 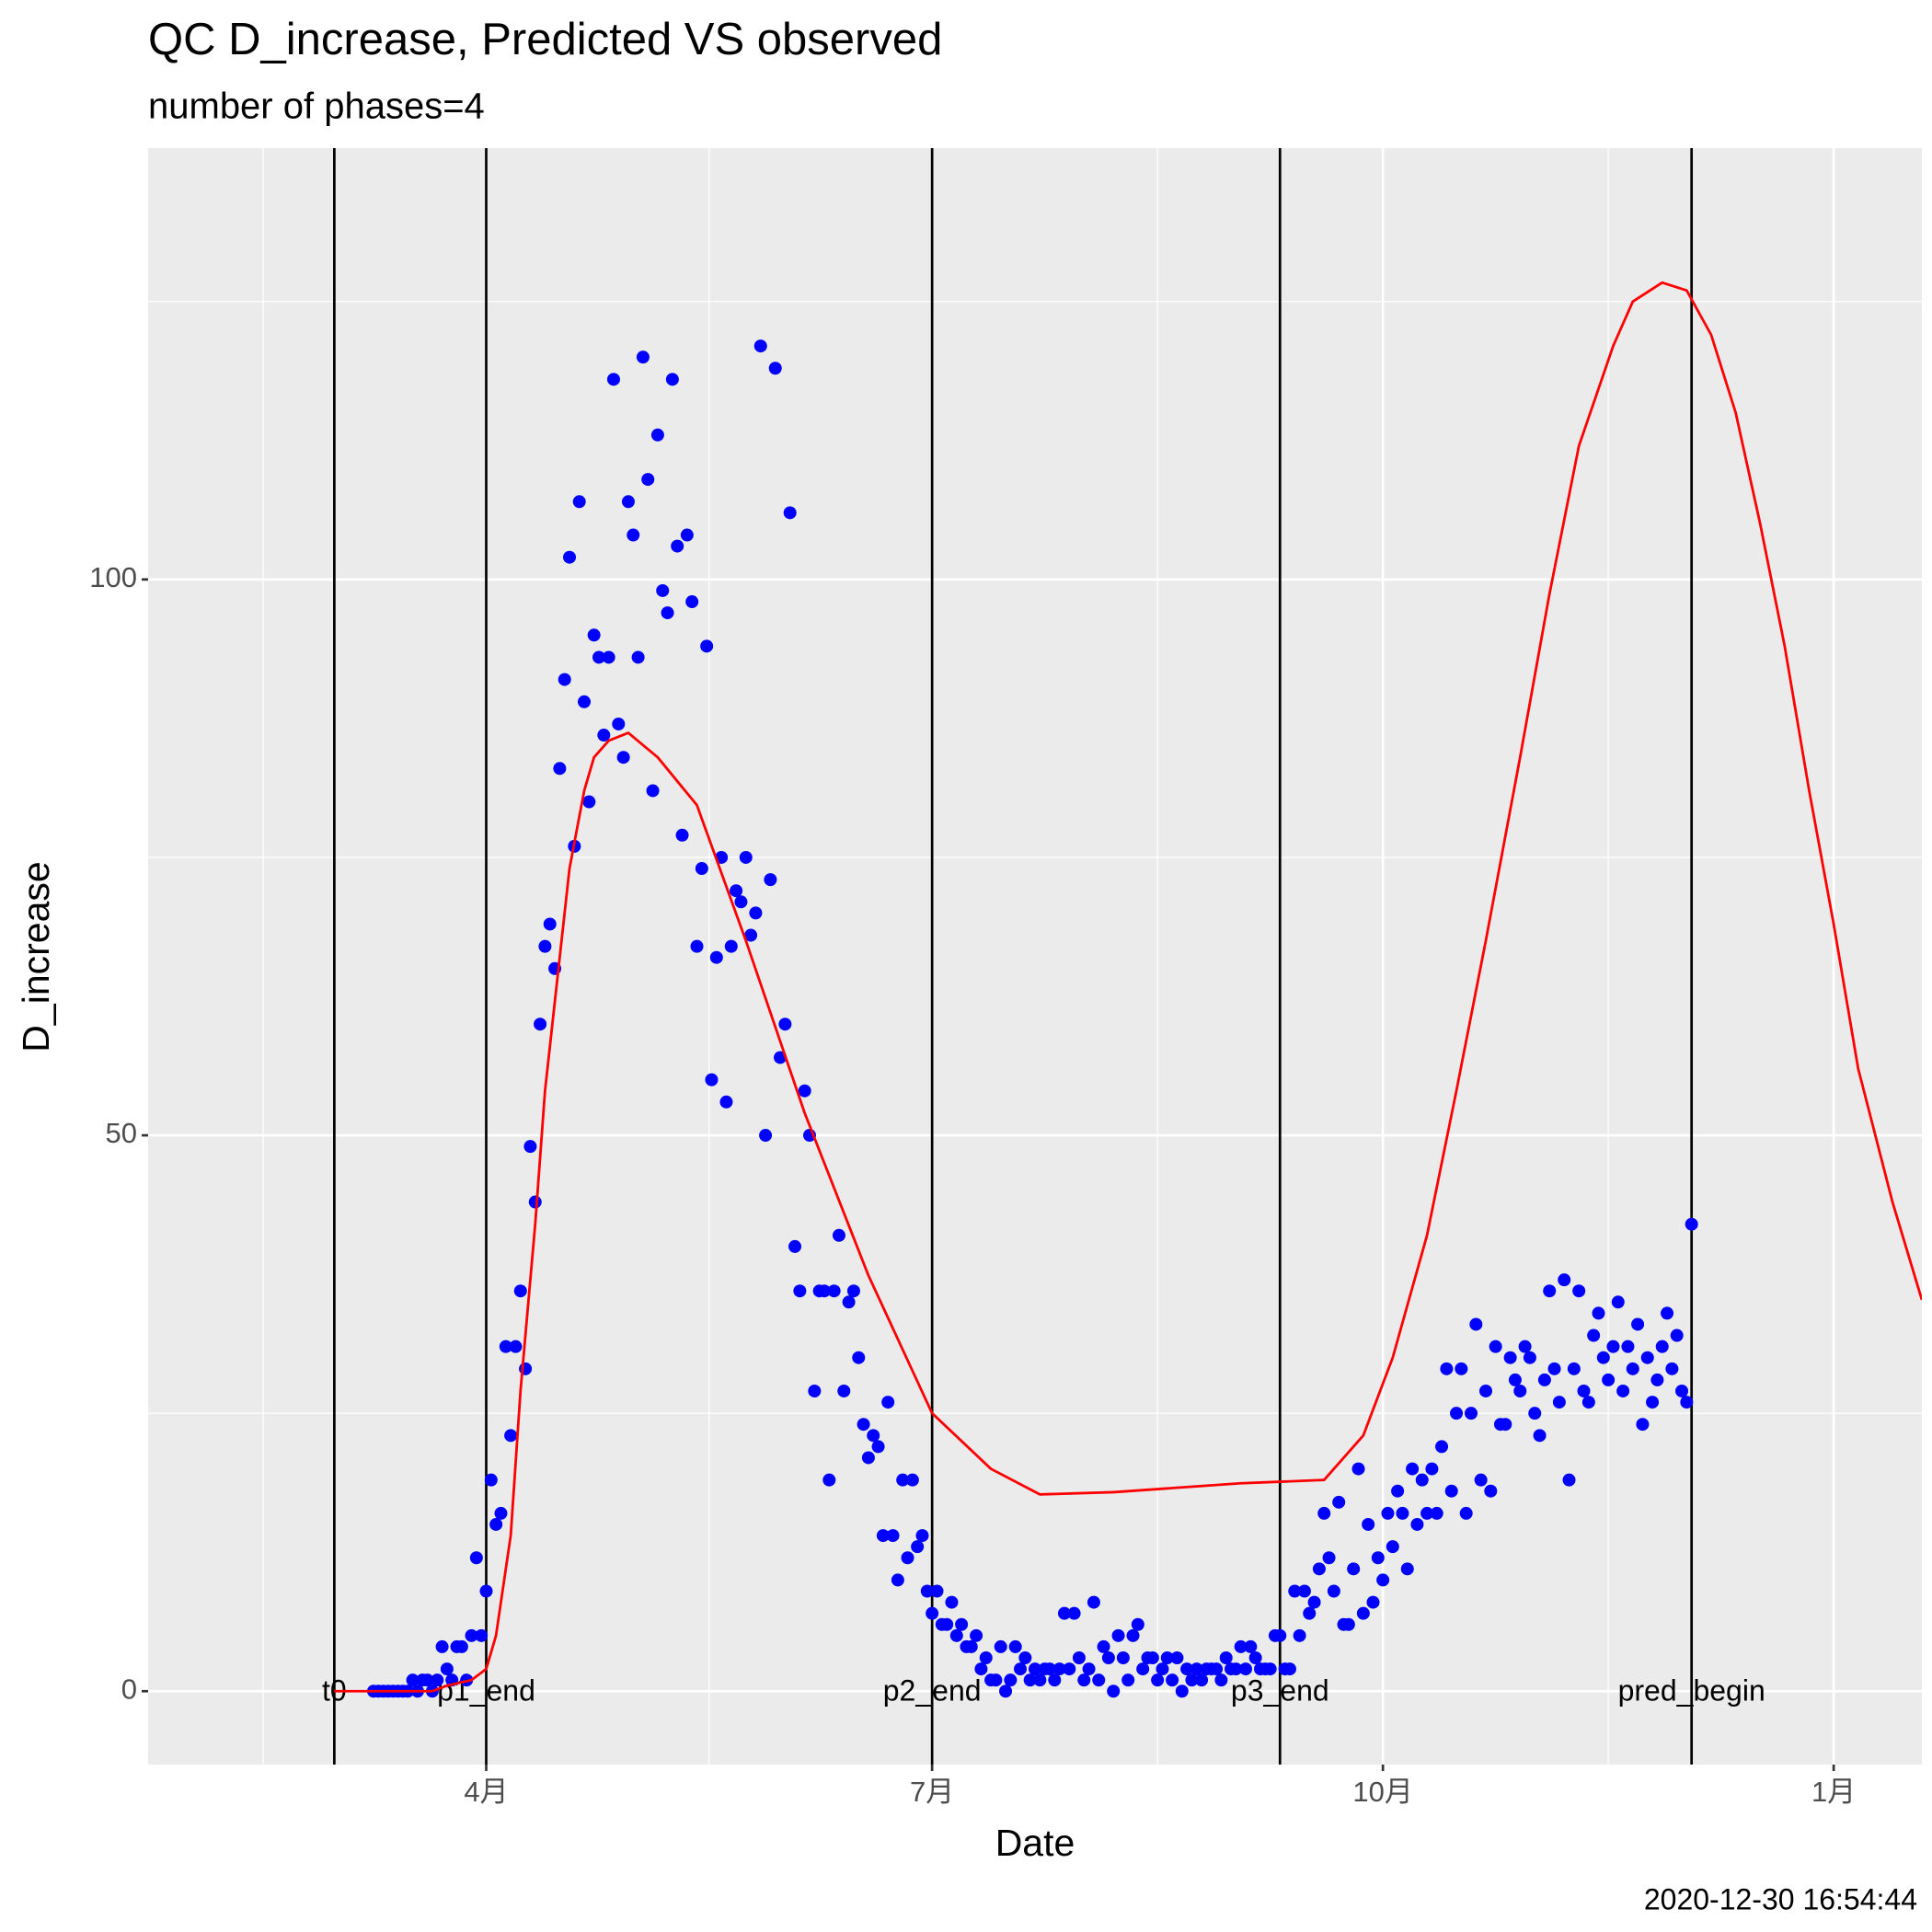 I want to click on y-tick-label: 50, so click(x=121, y=1133).